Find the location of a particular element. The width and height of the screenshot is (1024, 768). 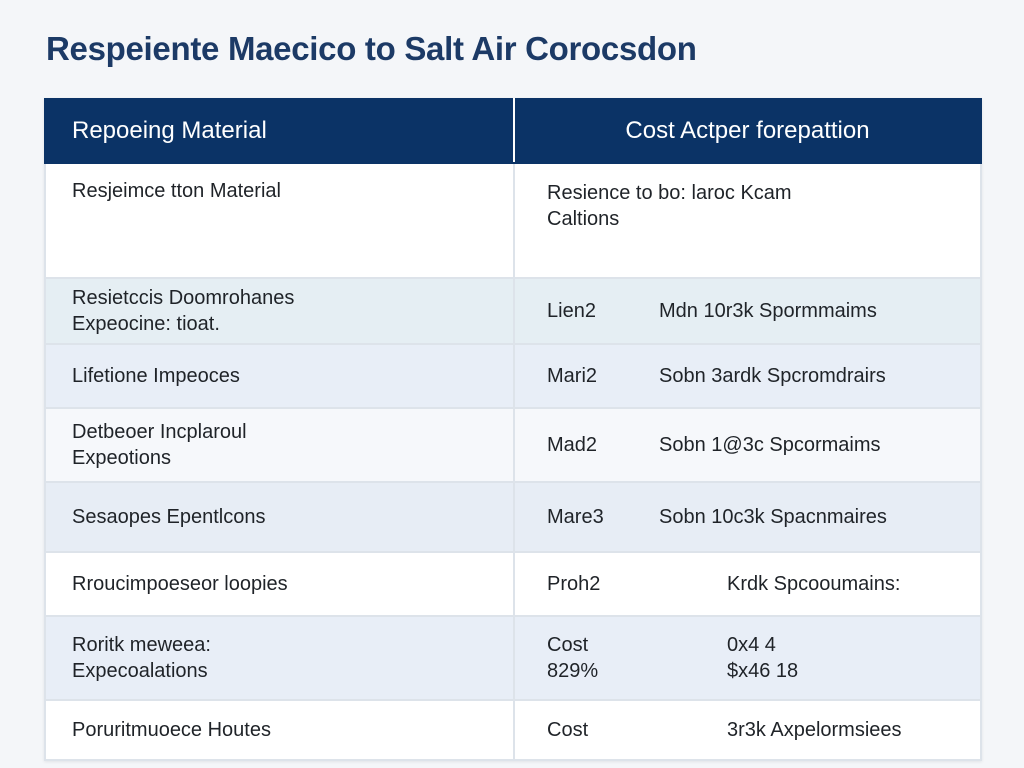

row-value-code: Mari2 is located at coordinates (572, 376).